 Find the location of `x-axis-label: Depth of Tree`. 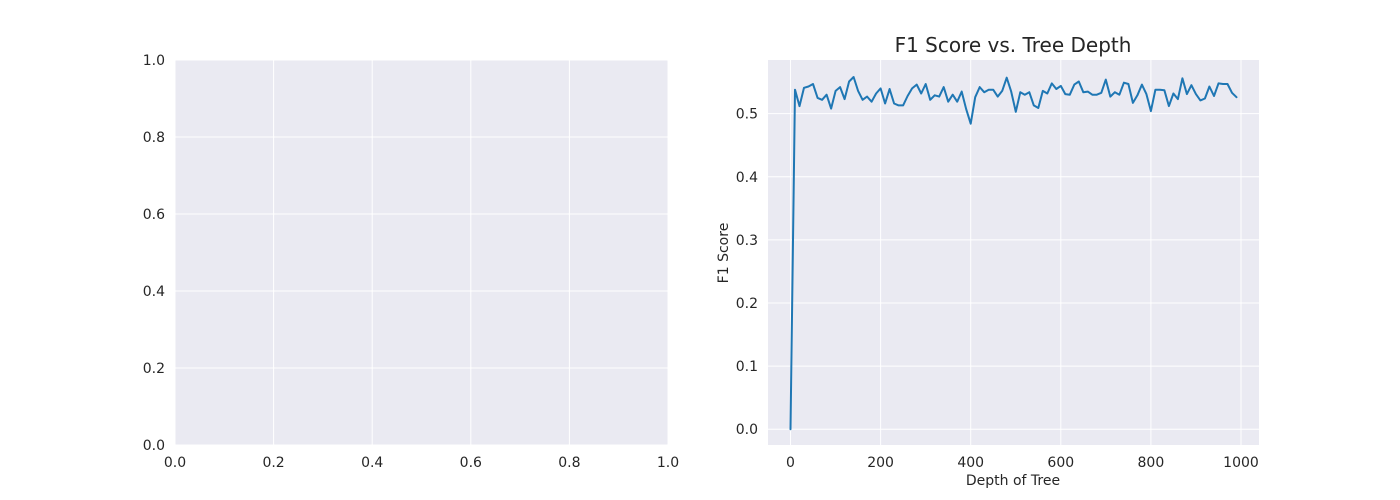

x-axis-label: Depth of Tree is located at coordinates (1013, 481).